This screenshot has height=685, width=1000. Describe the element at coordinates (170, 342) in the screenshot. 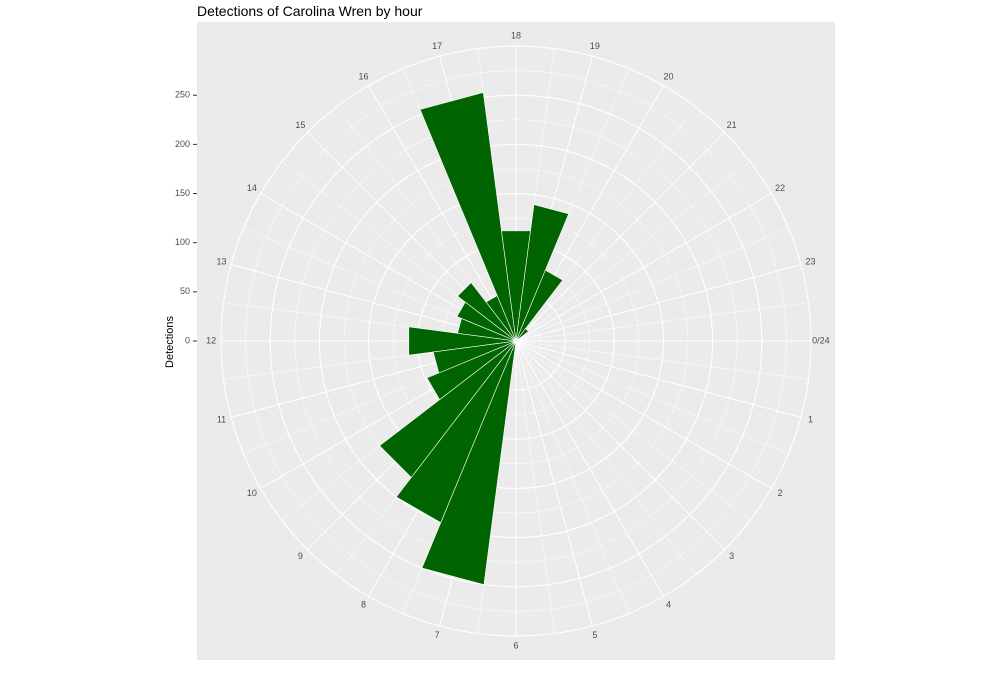

I see `y-axis-label: Detections` at that location.